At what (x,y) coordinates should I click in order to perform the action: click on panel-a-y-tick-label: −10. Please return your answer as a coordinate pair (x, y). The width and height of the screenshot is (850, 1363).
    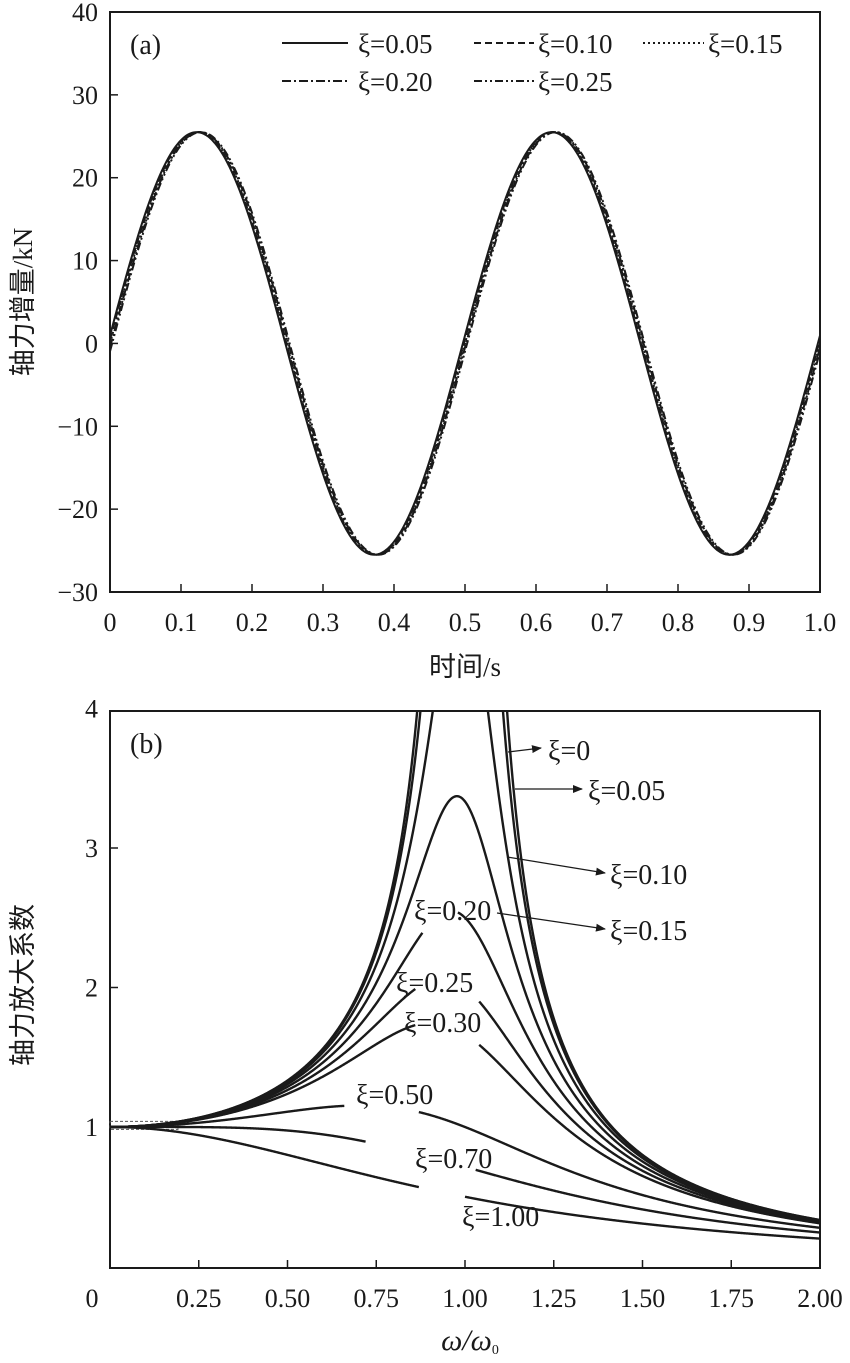
    Looking at the image, I should click on (77, 426).